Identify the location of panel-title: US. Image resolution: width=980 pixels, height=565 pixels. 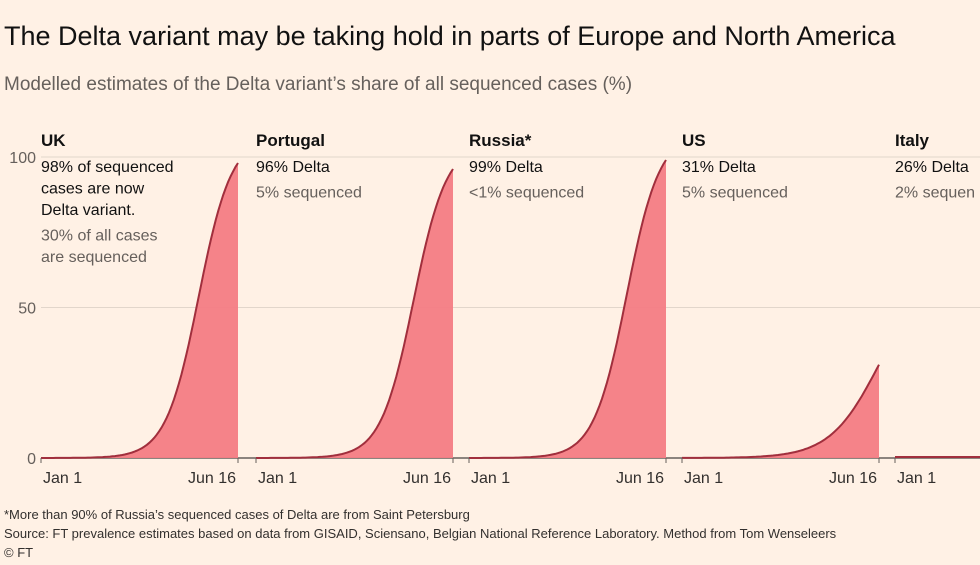
(694, 140).